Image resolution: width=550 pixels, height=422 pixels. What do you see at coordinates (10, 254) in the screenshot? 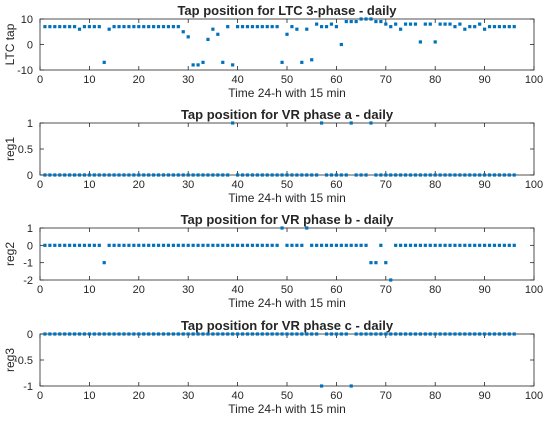
I see `y-axis-label: reg2` at bounding box center [10, 254].